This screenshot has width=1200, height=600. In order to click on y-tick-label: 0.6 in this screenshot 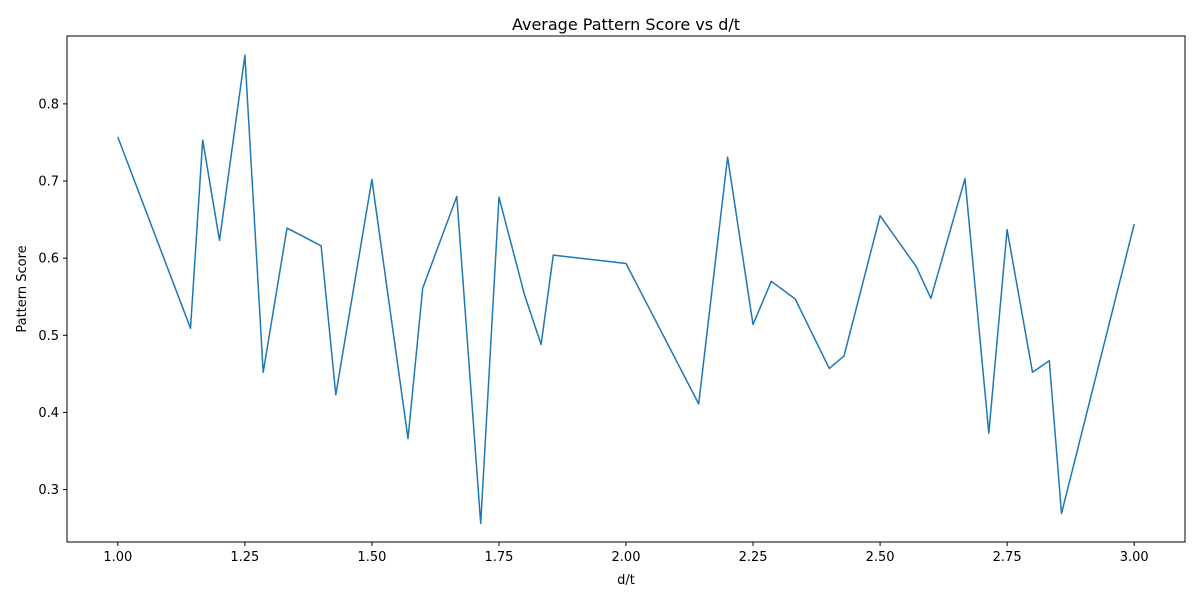, I will do `click(48, 259)`.